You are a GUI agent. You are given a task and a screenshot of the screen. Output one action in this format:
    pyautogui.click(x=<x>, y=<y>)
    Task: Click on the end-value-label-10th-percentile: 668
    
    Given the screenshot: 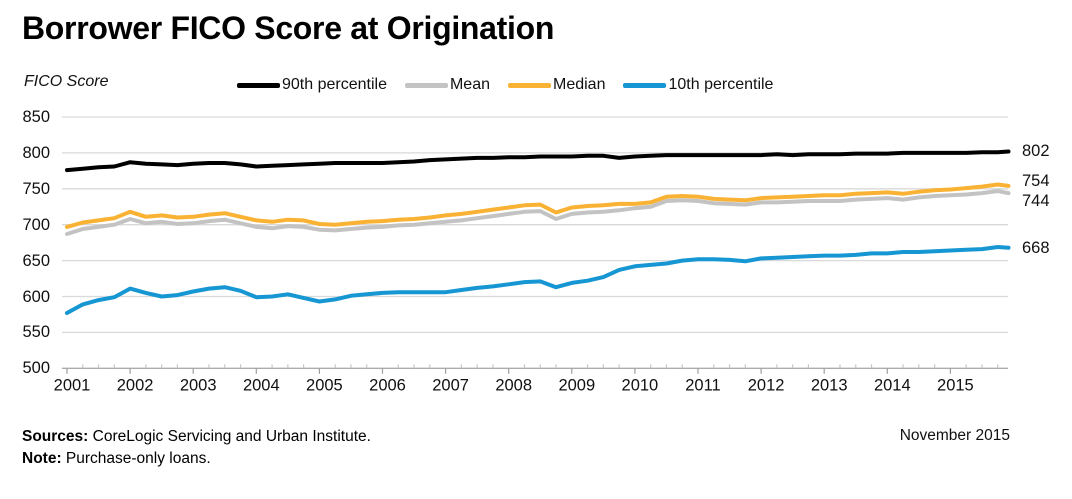 What is the action you would take?
    pyautogui.click(x=1036, y=247)
    